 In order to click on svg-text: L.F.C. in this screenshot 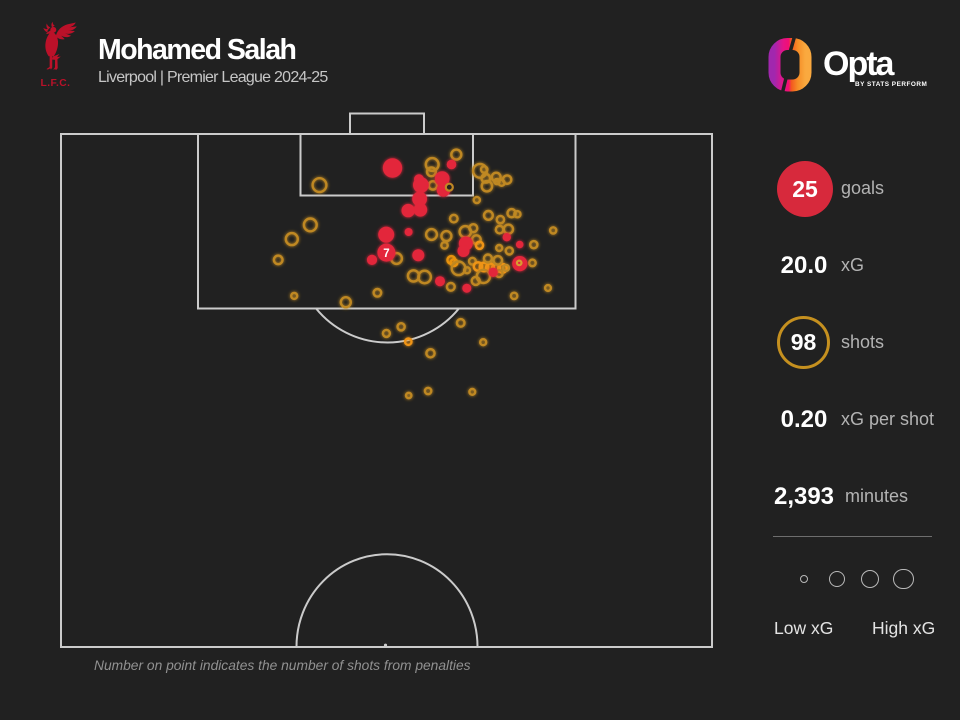, I will do `click(56, 83)`.